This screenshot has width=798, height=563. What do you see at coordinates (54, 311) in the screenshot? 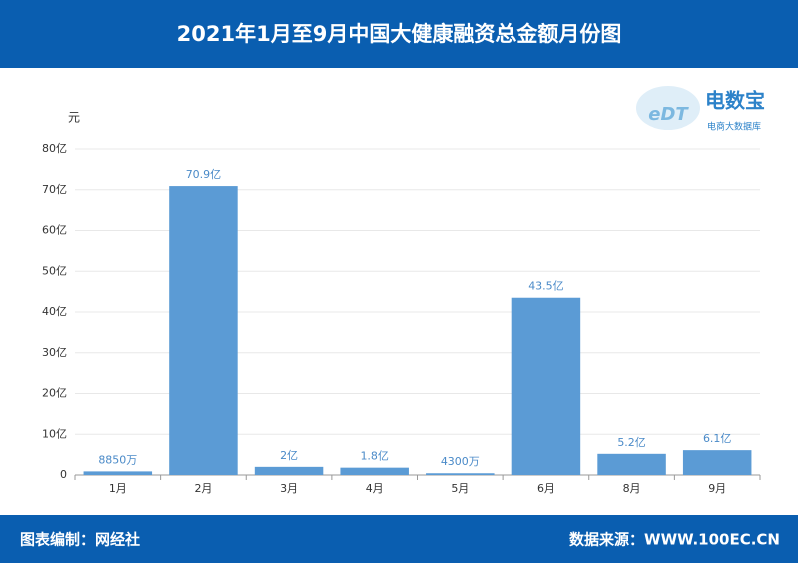
I see `y-tick-label: 40亿` at bounding box center [54, 311].